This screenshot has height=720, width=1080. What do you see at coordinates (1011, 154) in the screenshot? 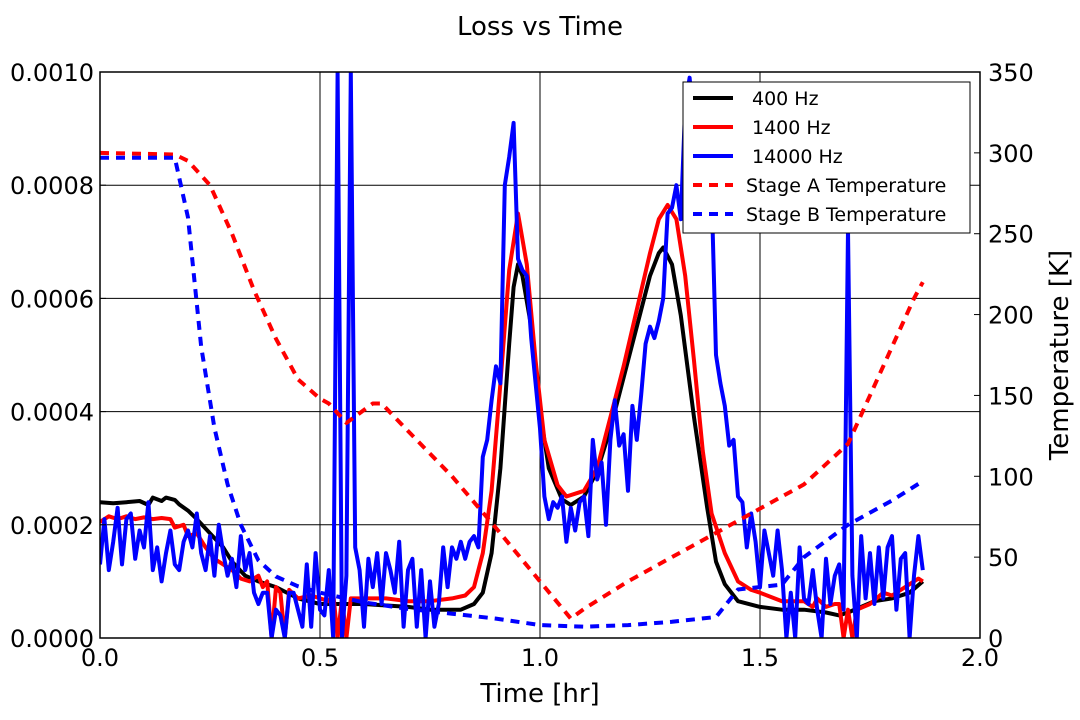
I see `y-right-tick-label: 300` at bounding box center [1011, 154].